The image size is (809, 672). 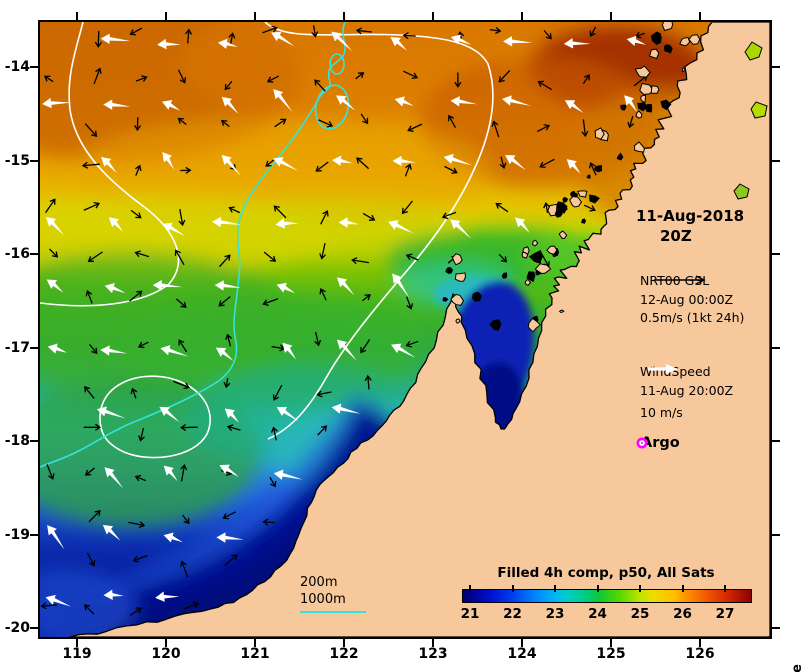 What do you see at coordinates (34, 67) in the screenshot?
I see `lat-tick-left` at bounding box center [34, 67].